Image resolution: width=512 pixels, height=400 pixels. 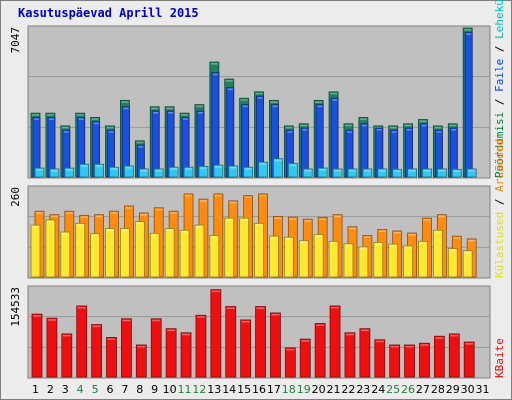 What do you see at coordinates (393, 246) in the screenshot?
I see `bar-middle-külastused-day-25-highlight` at bounding box center [393, 246].